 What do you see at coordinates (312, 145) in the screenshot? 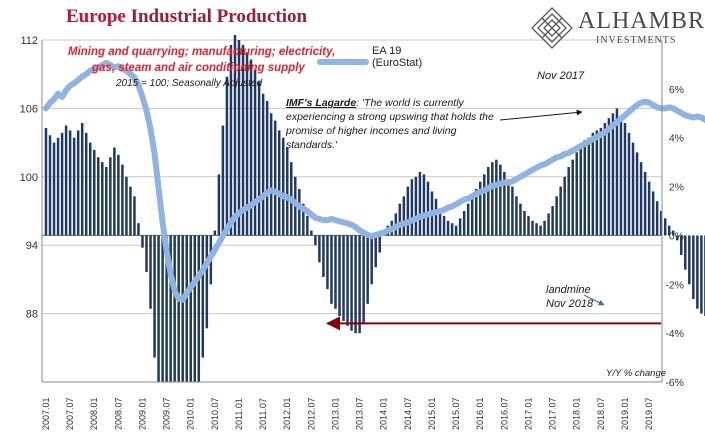
I see `imf-line-4: standards.'` at bounding box center [312, 145].